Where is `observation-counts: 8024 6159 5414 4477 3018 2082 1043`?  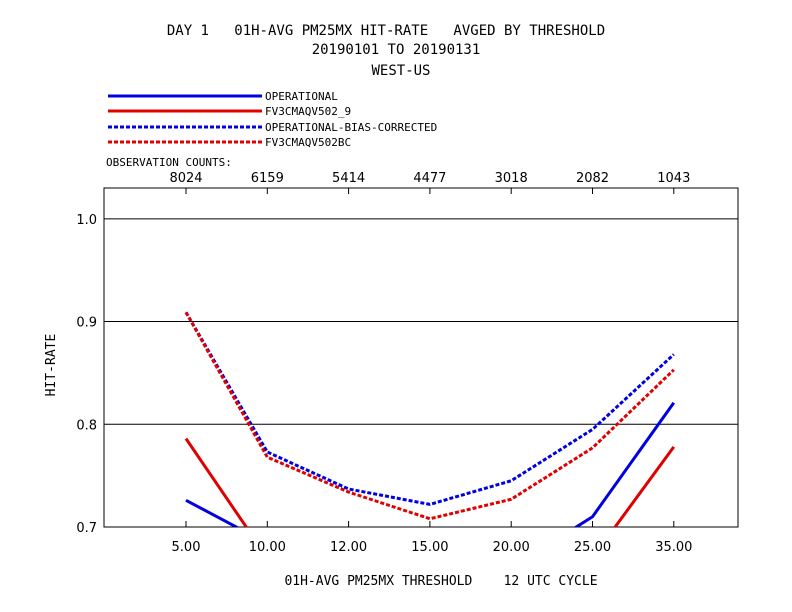
observation-counts: 8024 6159 5414 4477 3018 2082 1043 is located at coordinates (429, 178).